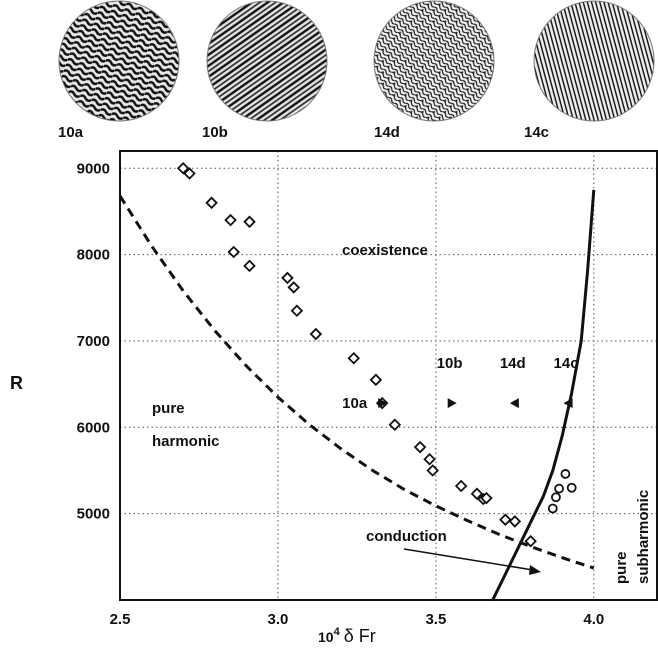  What do you see at coordinates (168, 408) in the screenshot?
I see `annotation-pure-harmonic-1: pure` at bounding box center [168, 408].